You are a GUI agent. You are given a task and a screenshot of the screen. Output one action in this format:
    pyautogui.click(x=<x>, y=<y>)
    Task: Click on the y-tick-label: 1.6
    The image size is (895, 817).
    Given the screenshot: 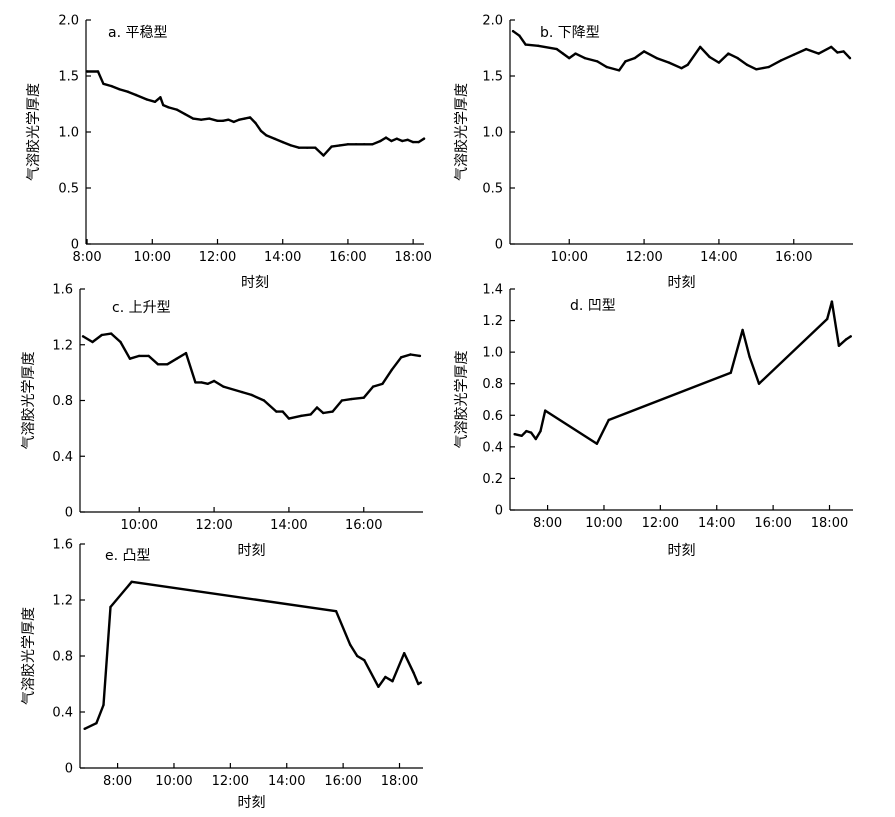 What is the action you would take?
    pyautogui.click(x=62, y=545)
    